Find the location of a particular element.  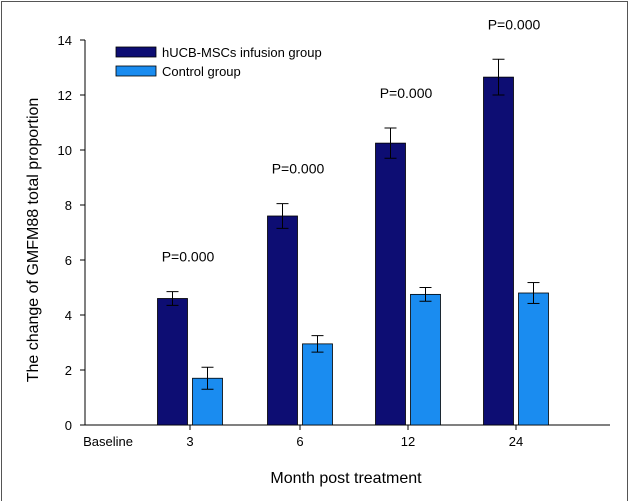

y-tick-label: 6 is located at coordinates (68, 260).